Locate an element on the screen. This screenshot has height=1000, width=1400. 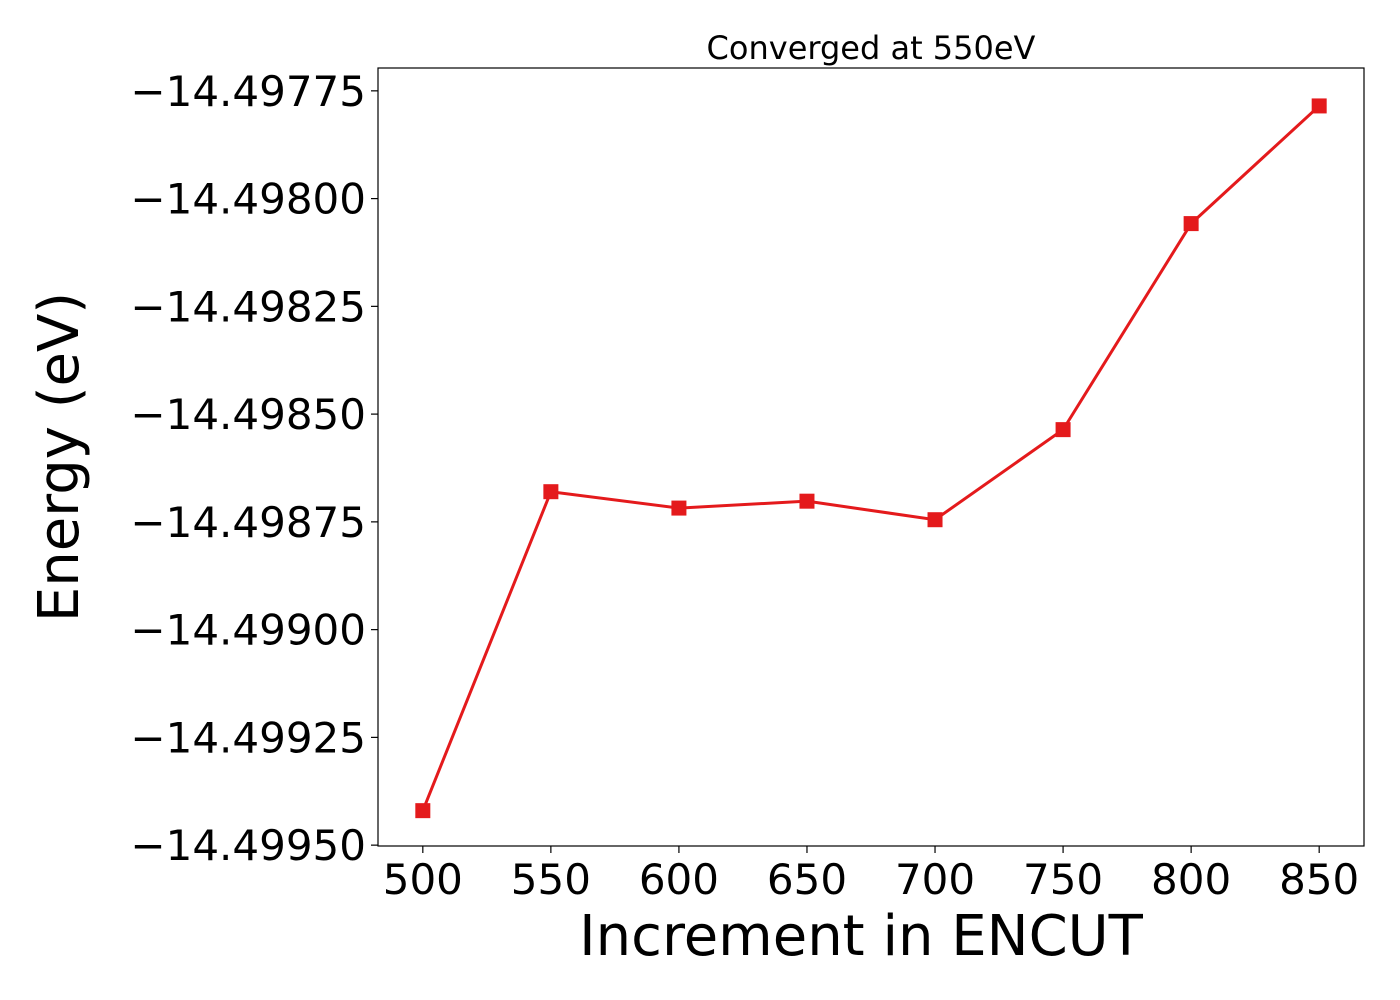
x-tick-label: 650 is located at coordinates (807, 879).